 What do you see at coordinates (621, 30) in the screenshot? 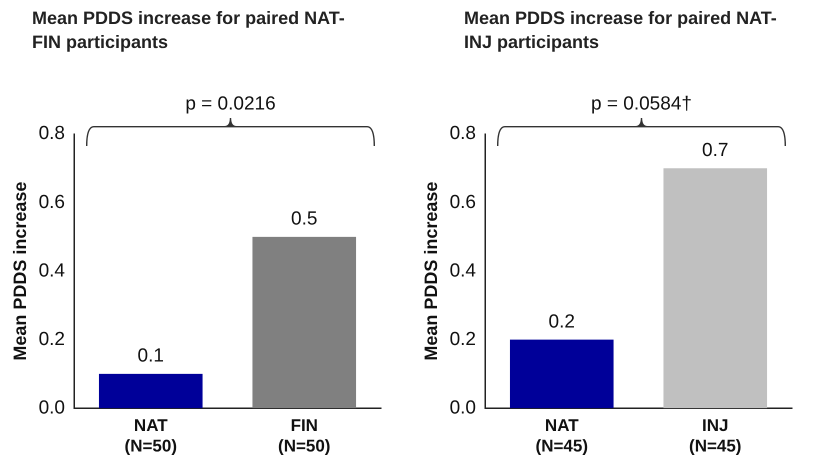
I see `chart-title: Mean PDDS increase for paired NAT-INJ participants` at bounding box center [621, 30].